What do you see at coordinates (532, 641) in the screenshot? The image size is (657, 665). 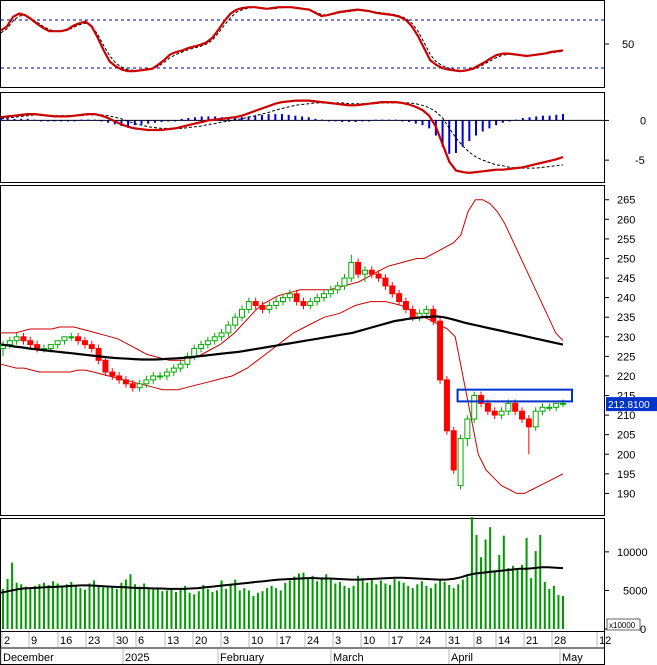 I see `x-tick-label: 21` at bounding box center [532, 641].